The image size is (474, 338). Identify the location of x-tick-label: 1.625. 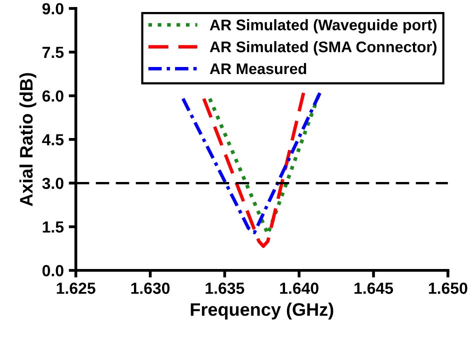
(76, 288).